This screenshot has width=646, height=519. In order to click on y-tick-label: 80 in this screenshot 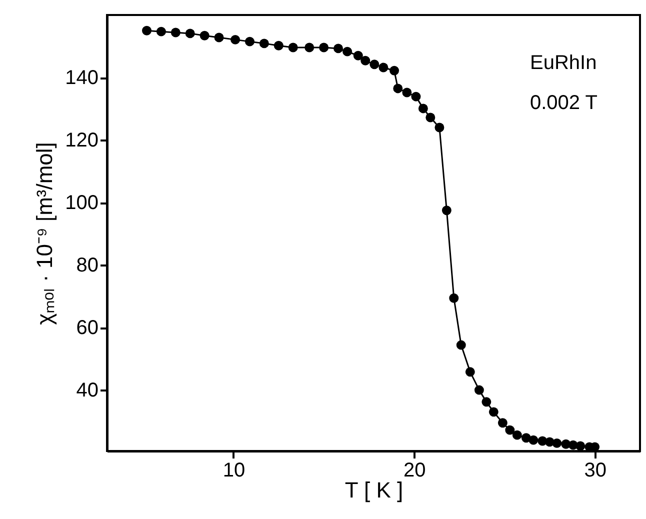, I will do `click(87, 265)`.